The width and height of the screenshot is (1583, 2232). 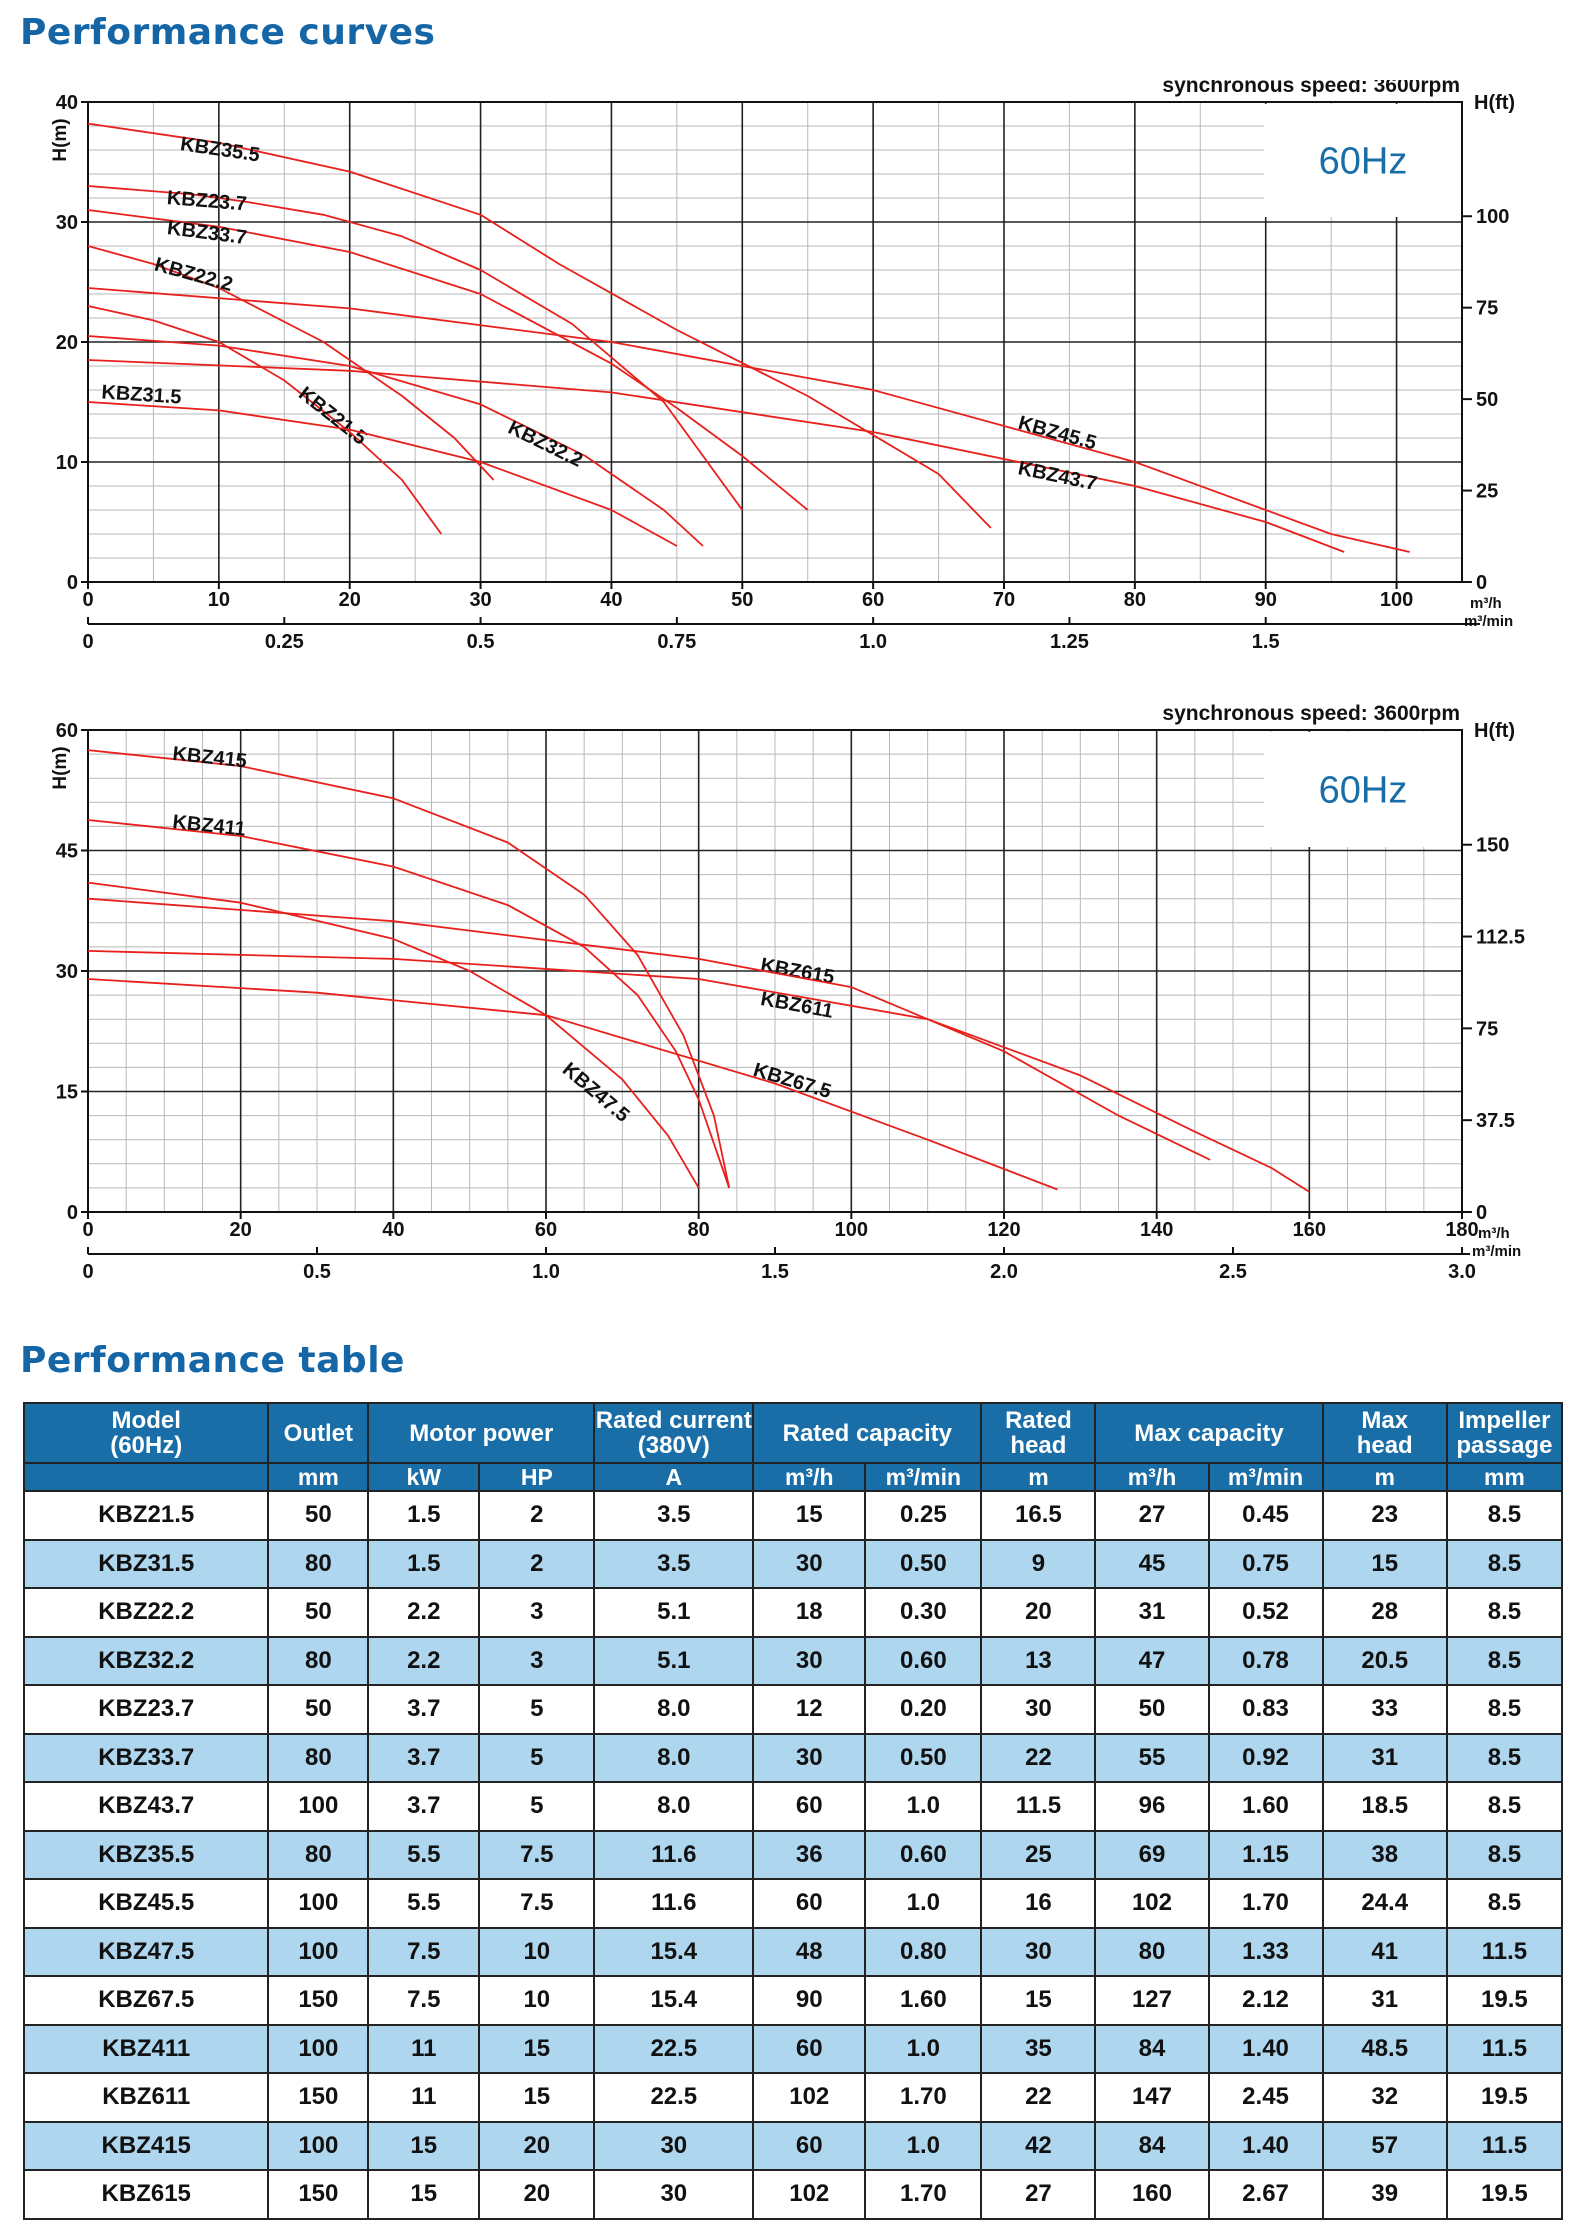 What do you see at coordinates (1038, 1854) in the screenshot?
I see `table-cell: 25` at bounding box center [1038, 1854].